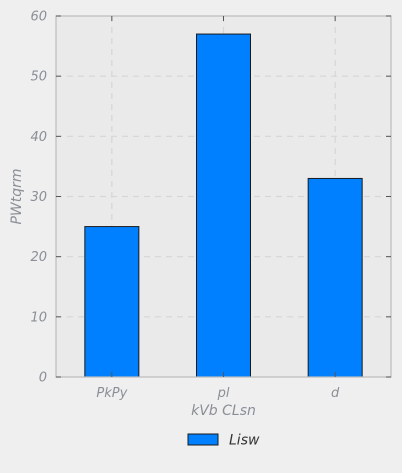 This screenshot has height=473, width=402. I want to click on bar-d, so click(335, 277).